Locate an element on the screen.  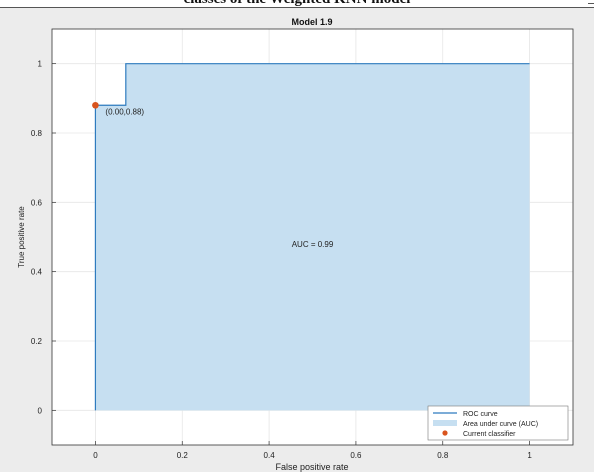
page-caption: classes of the Weighted KNN model is located at coordinates (297, 4).